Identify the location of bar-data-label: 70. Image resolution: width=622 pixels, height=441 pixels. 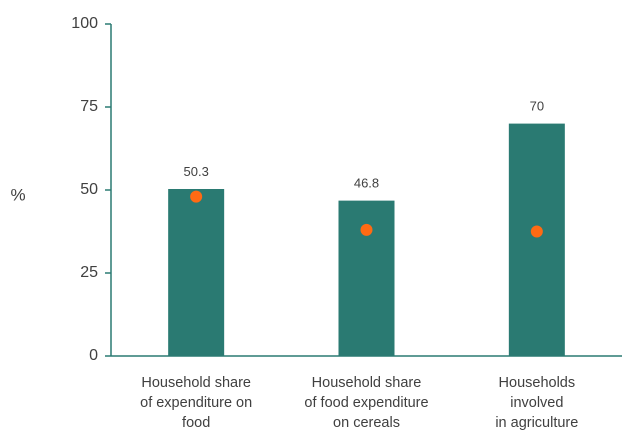
(537, 106).